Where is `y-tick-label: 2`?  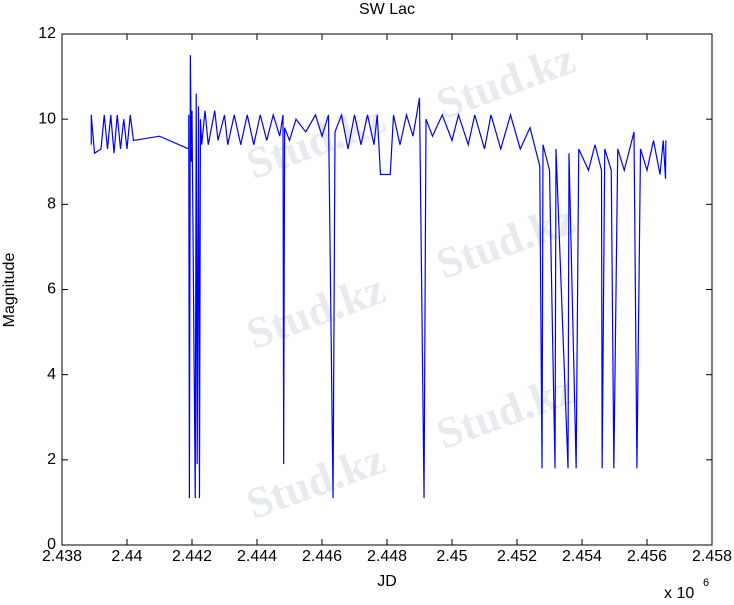
y-tick-label: 2 is located at coordinates (51, 459).